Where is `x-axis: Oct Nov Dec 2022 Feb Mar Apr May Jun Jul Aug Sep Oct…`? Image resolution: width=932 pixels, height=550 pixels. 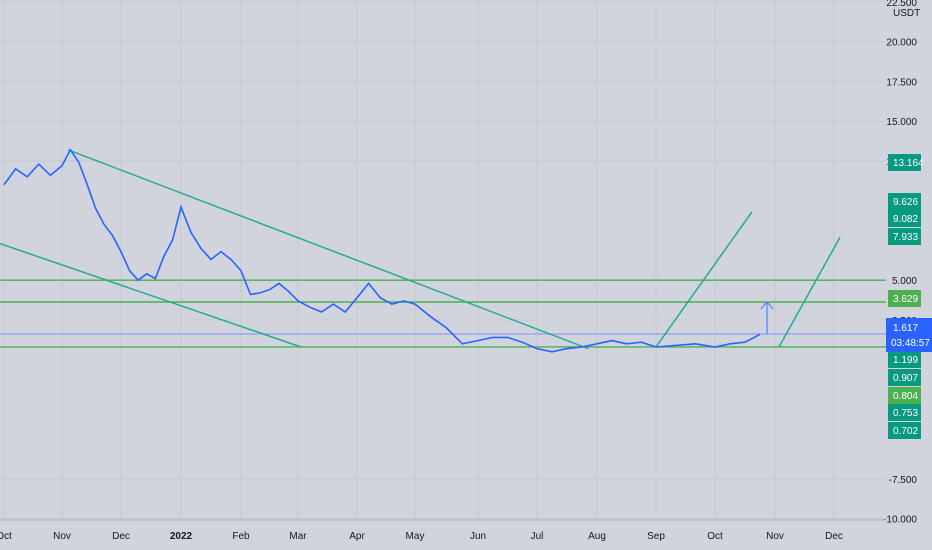
x-axis: Oct Nov Dec 2022 Feb Mar Apr May Jun Jul Aug Sep Oct… is located at coordinates (443, 530).